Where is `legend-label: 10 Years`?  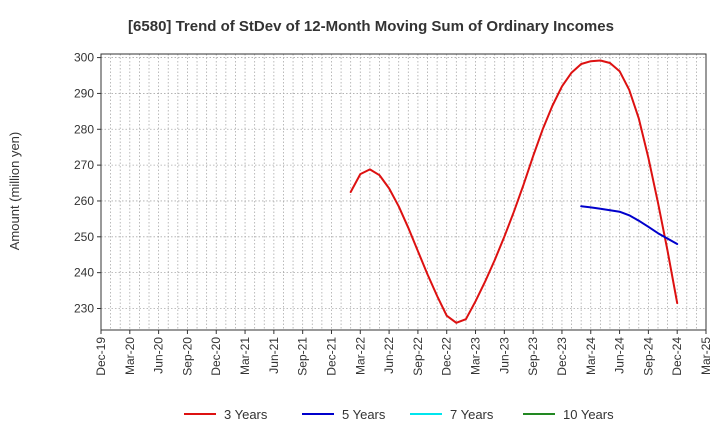
legend-label: 10 Years is located at coordinates (588, 414).